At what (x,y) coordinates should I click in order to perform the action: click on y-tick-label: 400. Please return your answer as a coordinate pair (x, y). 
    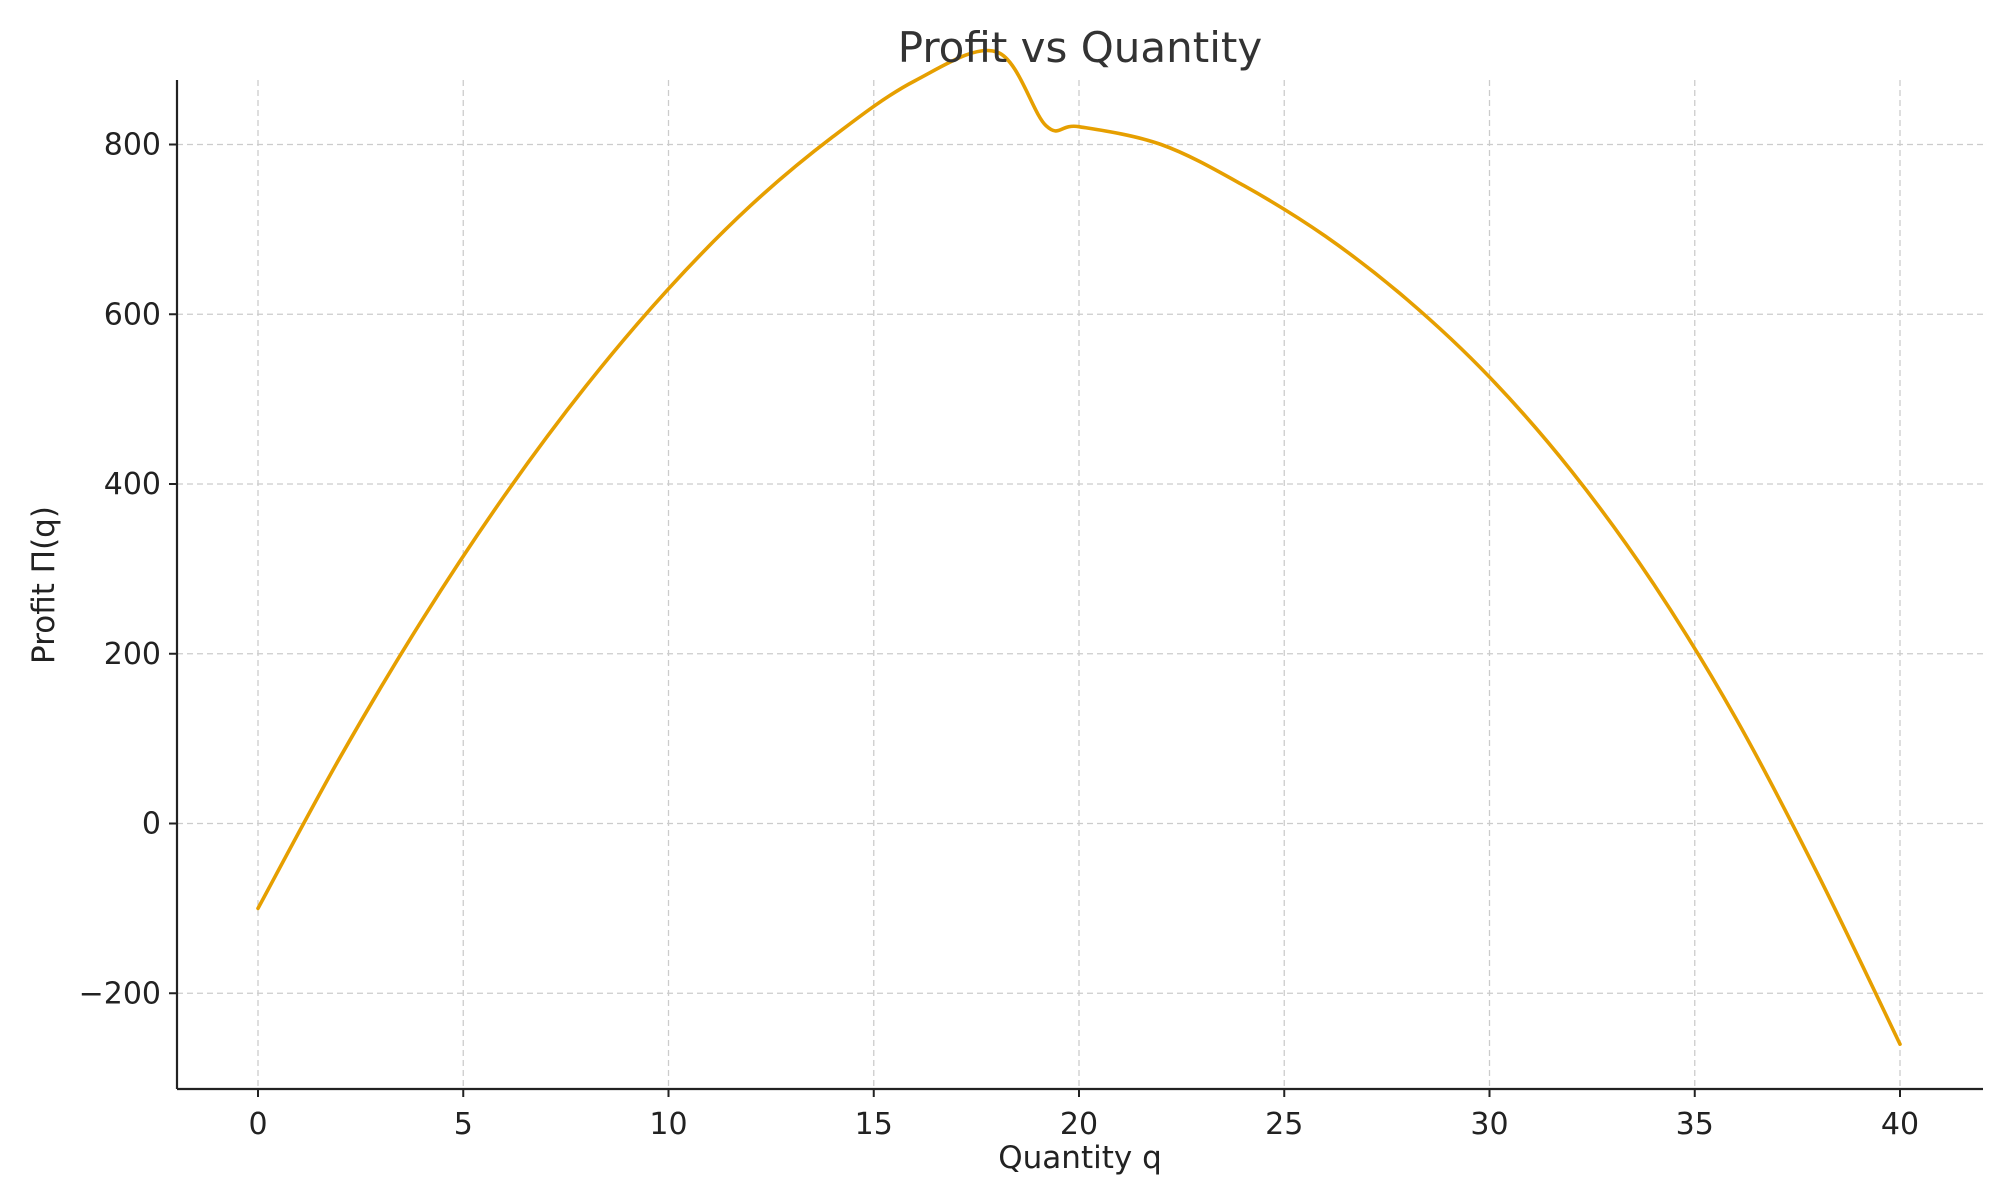
    Looking at the image, I should click on (132, 484).